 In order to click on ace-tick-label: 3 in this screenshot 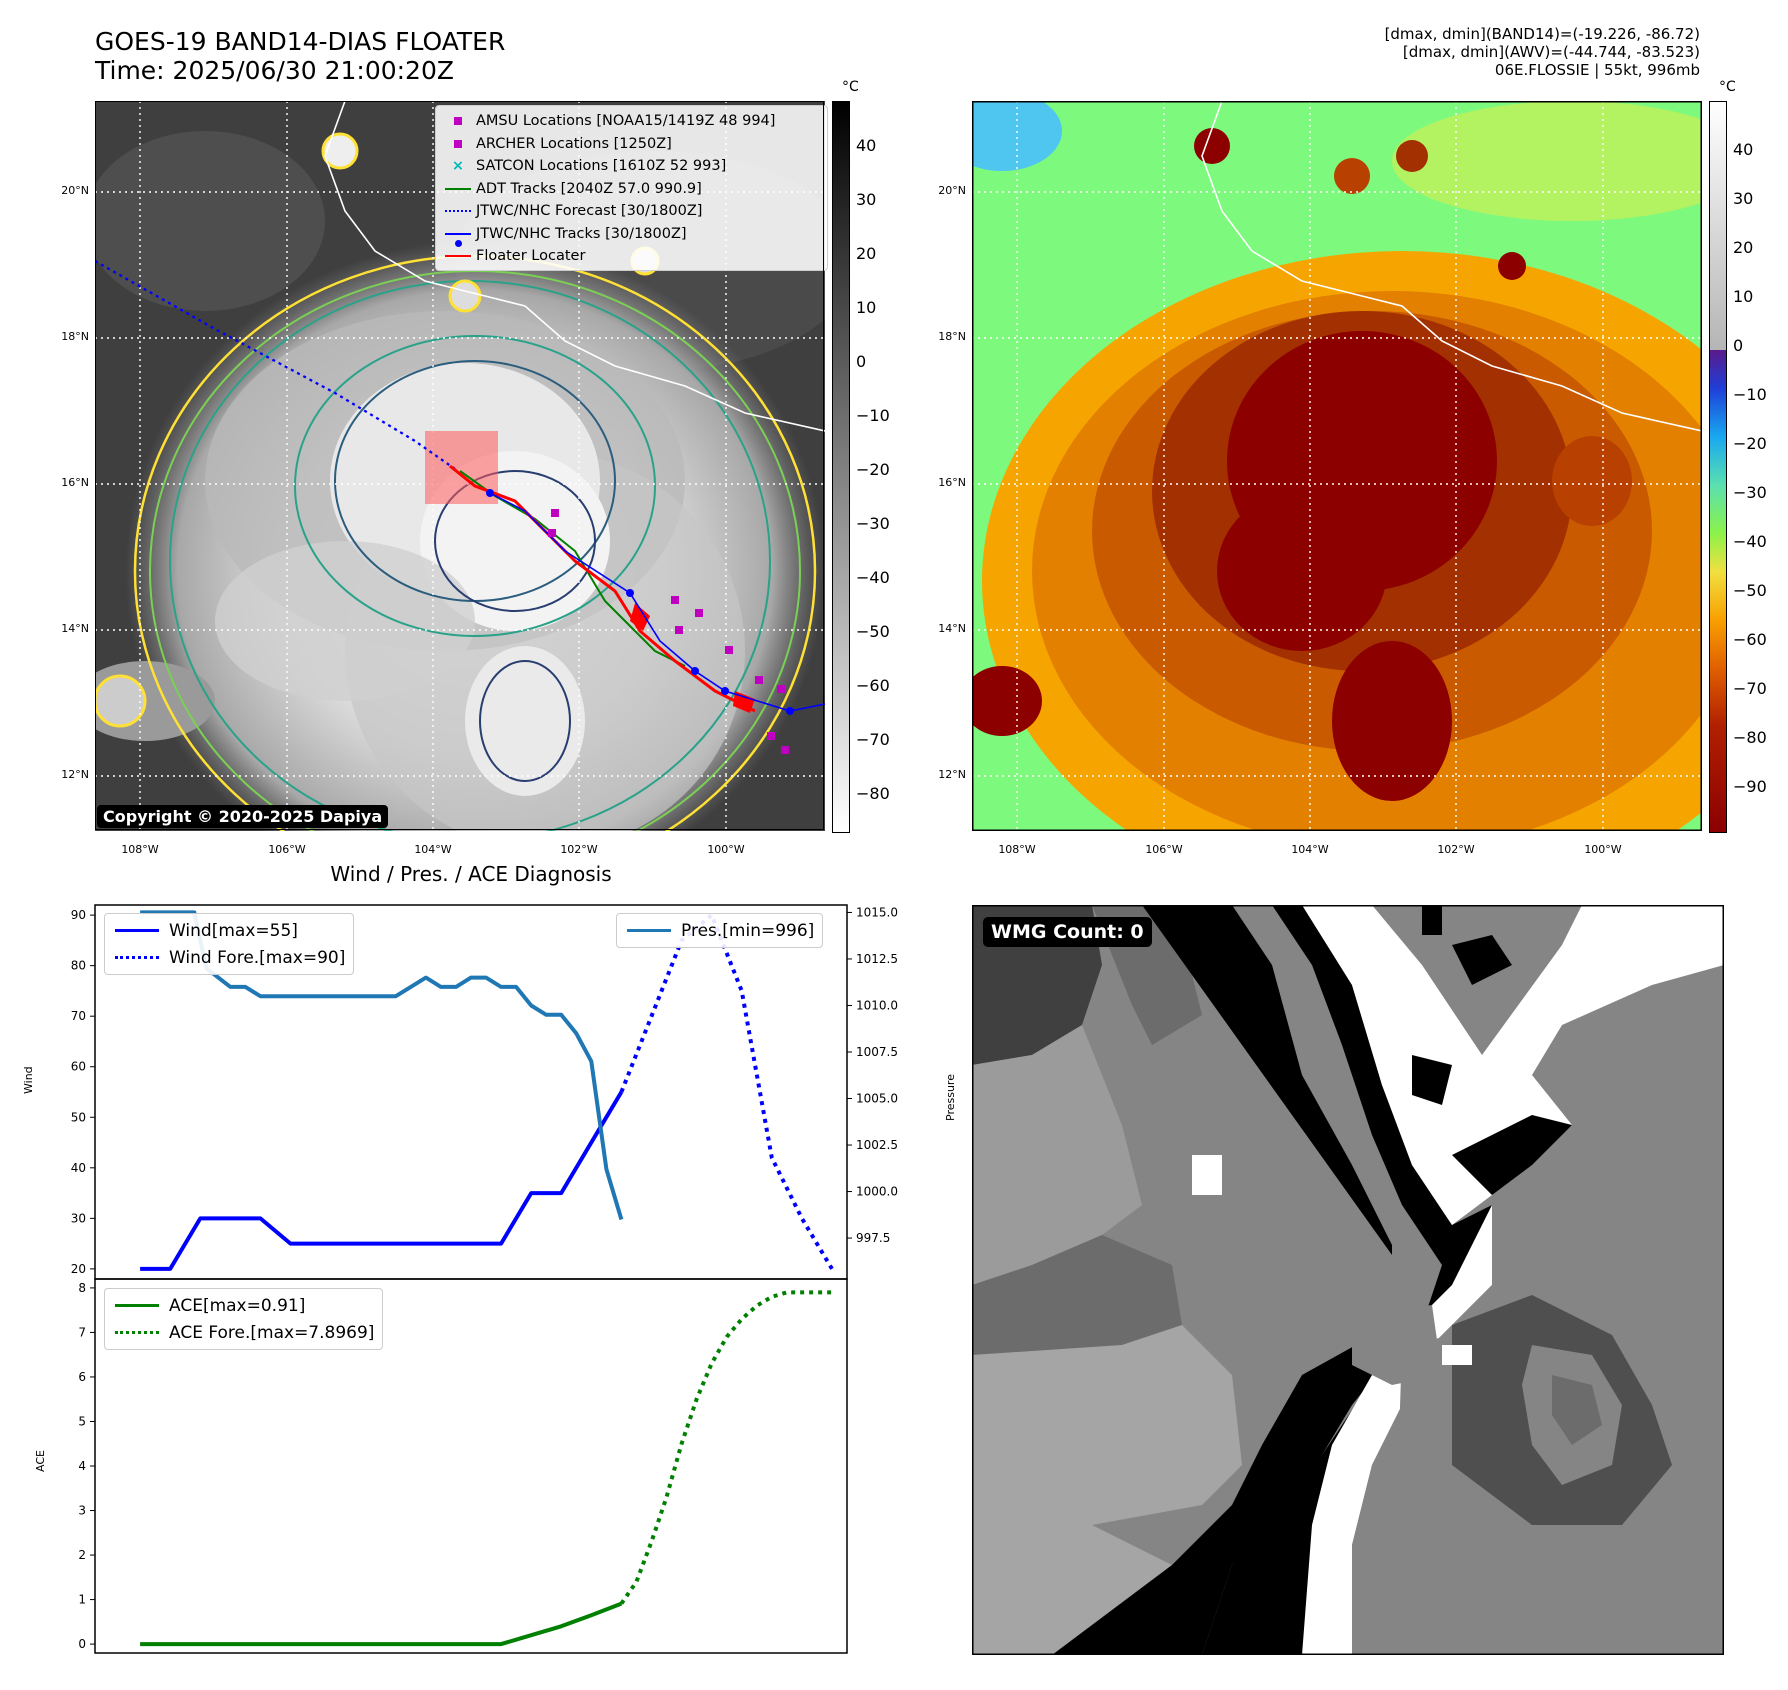, I will do `click(82, 1511)`.